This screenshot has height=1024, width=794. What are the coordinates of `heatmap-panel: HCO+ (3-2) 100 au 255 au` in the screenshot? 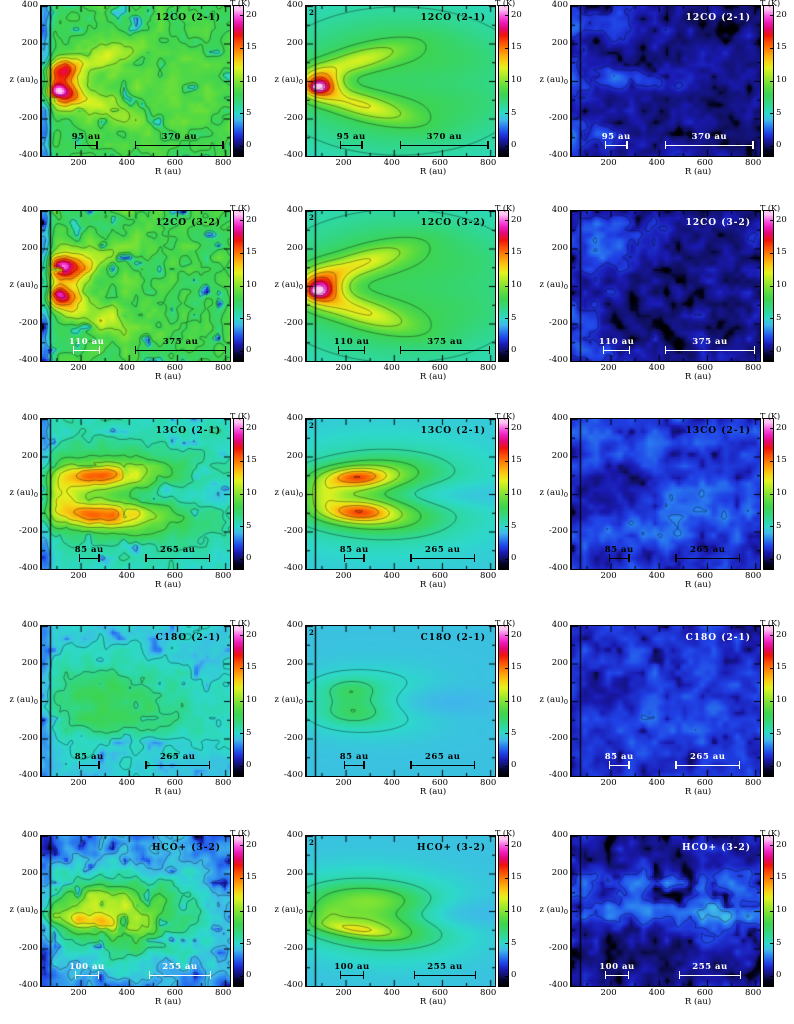 It's located at (135, 911).